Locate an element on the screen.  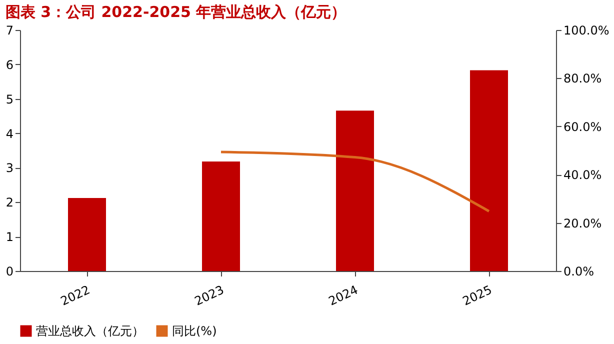
y-tick-label: 5 is located at coordinates (10, 99).